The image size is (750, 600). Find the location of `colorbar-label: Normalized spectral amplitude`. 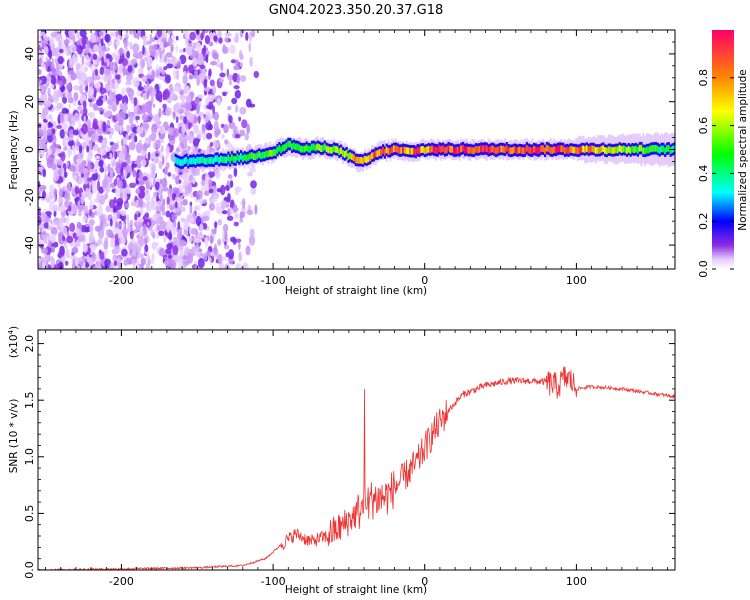

colorbar-label: Normalized spectral amplitude is located at coordinates (743, 149).